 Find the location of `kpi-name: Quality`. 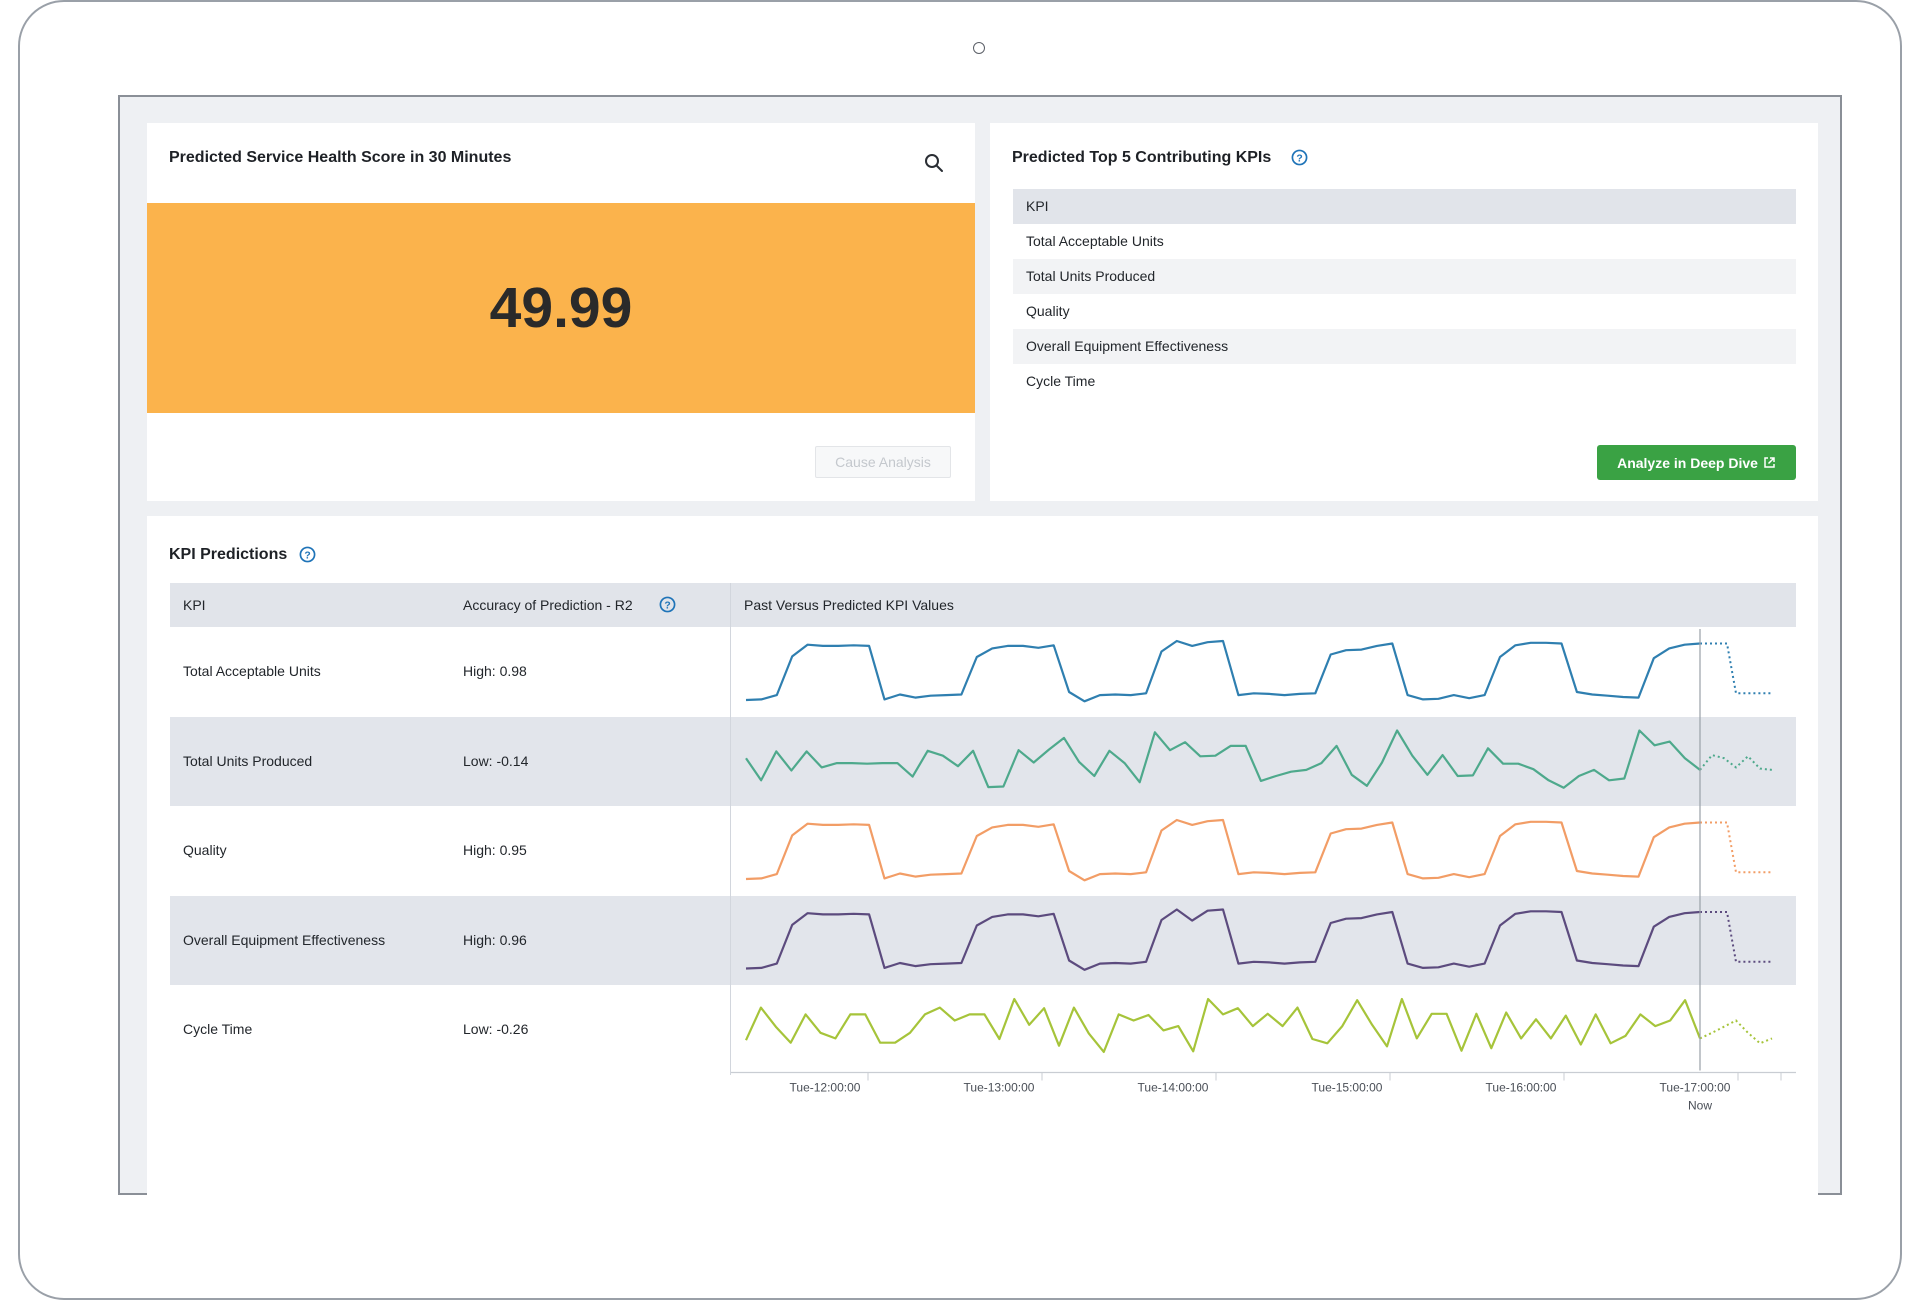

kpi-name: Quality is located at coordinates (205, 850).